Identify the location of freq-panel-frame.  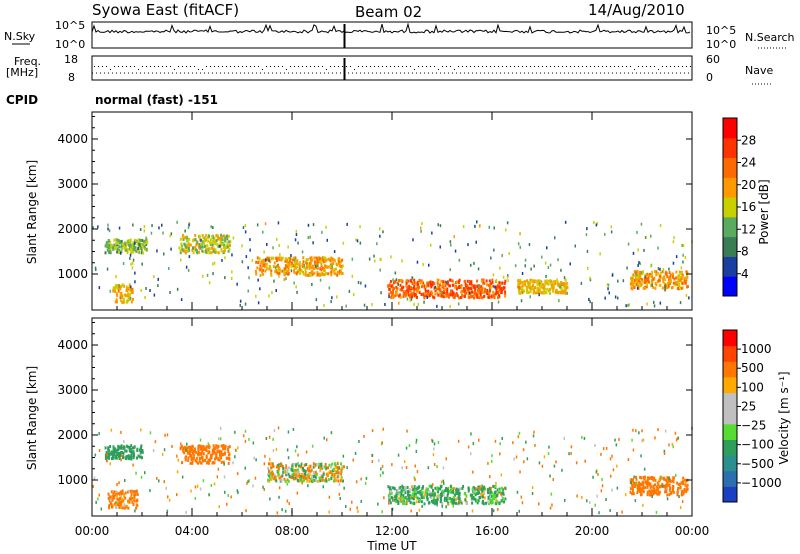
(392, 68).